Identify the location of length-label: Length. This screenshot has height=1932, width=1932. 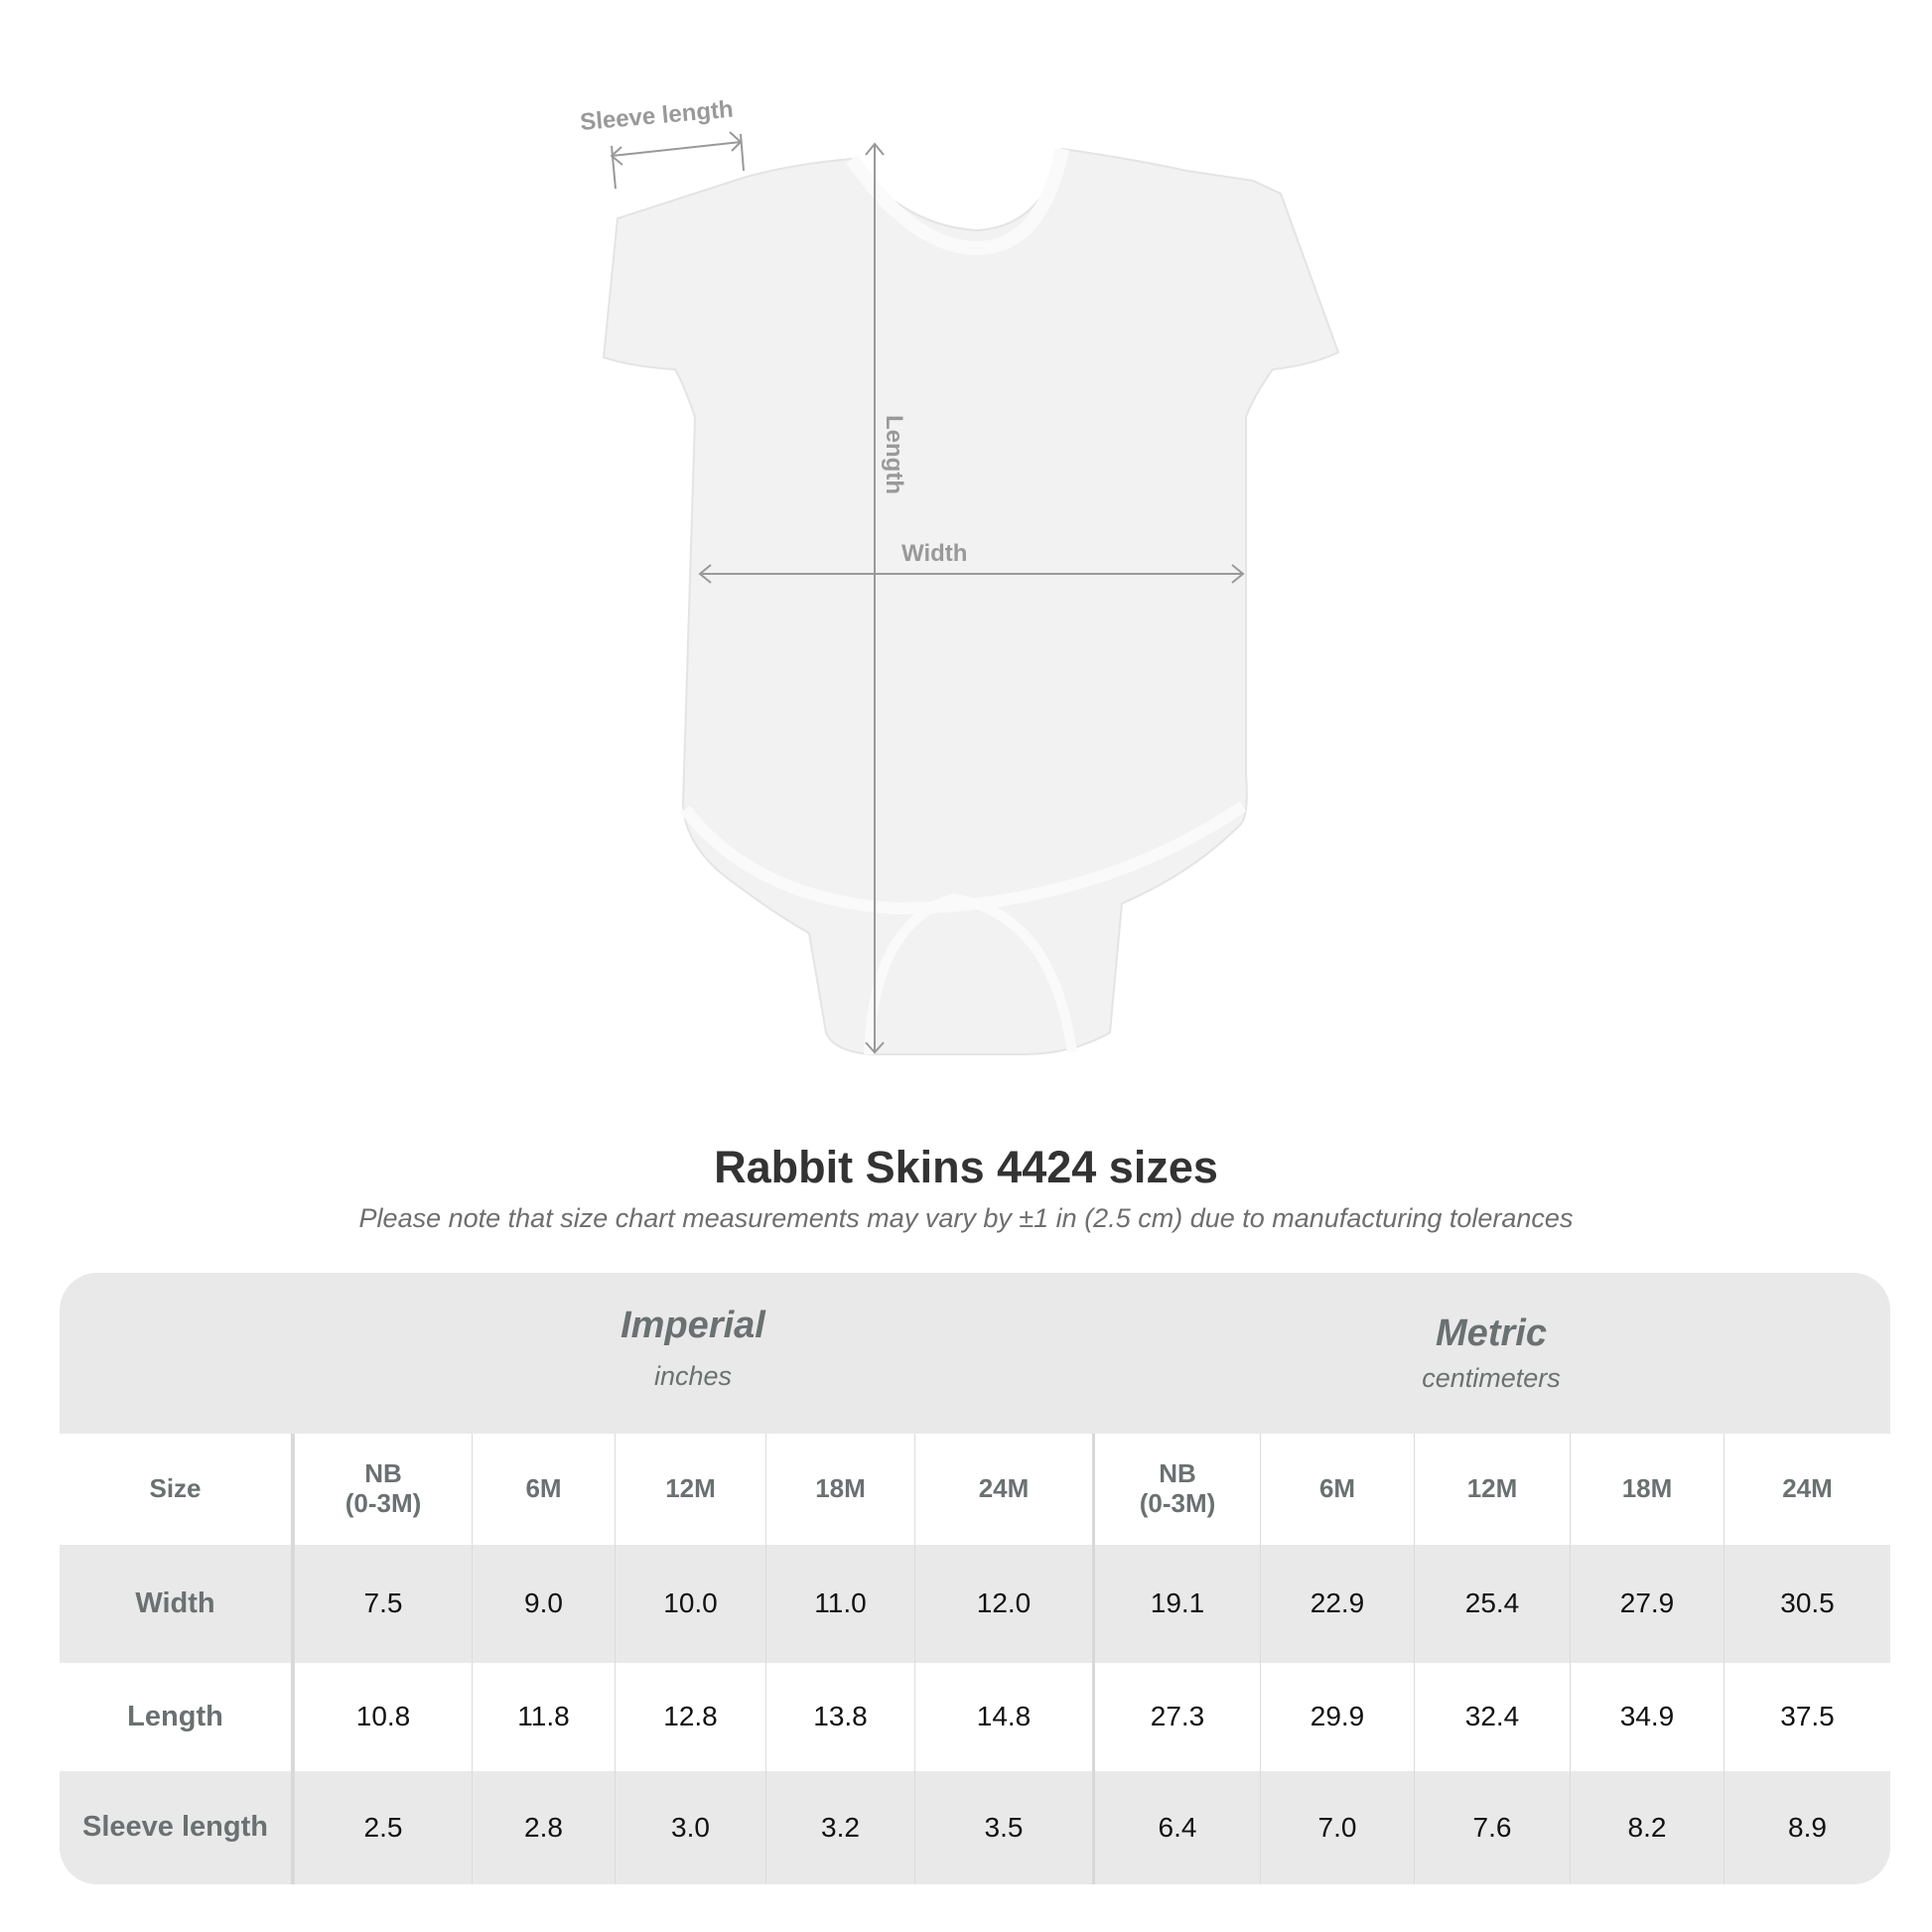
(894, 454).